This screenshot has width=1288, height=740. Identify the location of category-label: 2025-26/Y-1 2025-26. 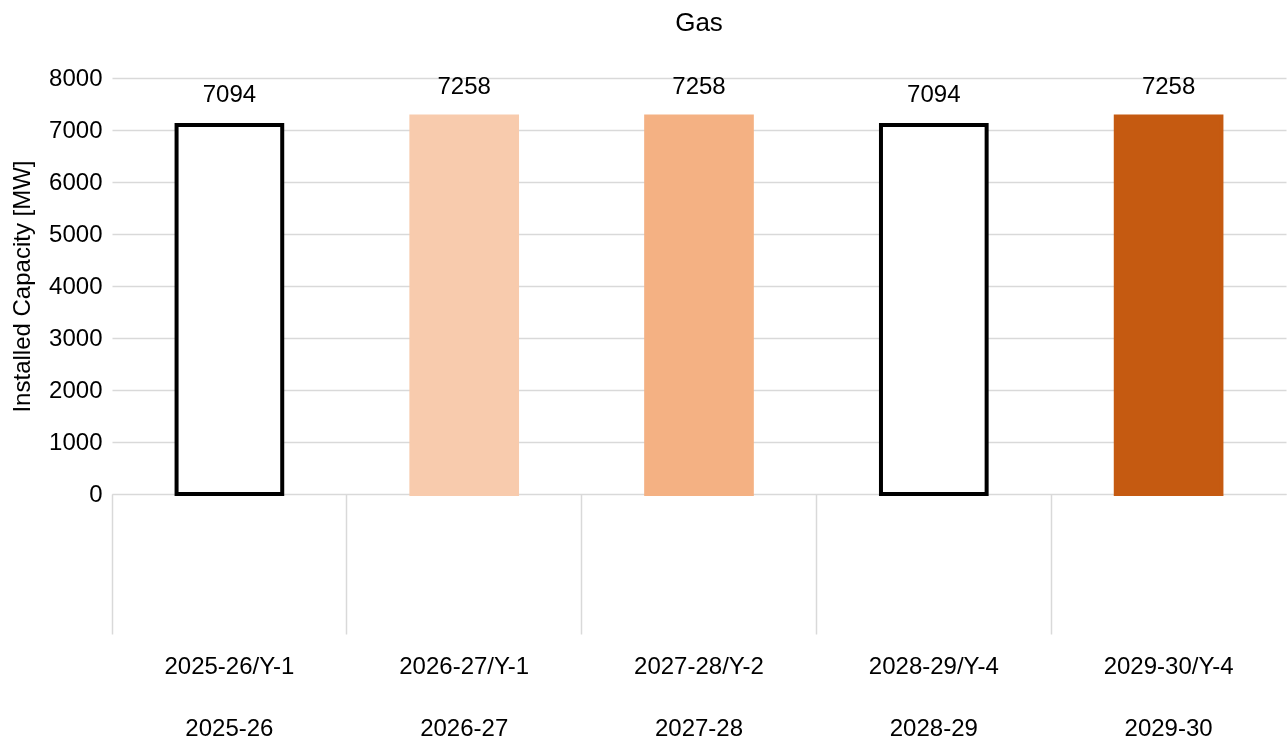
(229, 695).